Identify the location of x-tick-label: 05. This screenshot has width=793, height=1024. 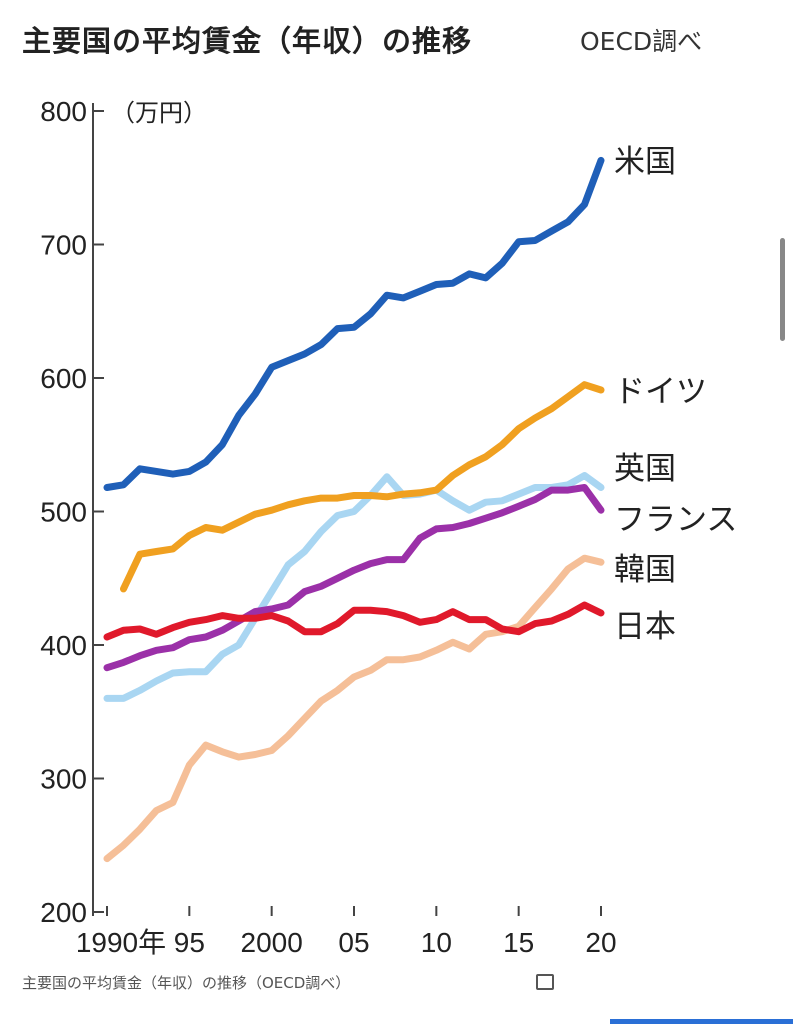
(353, 942).